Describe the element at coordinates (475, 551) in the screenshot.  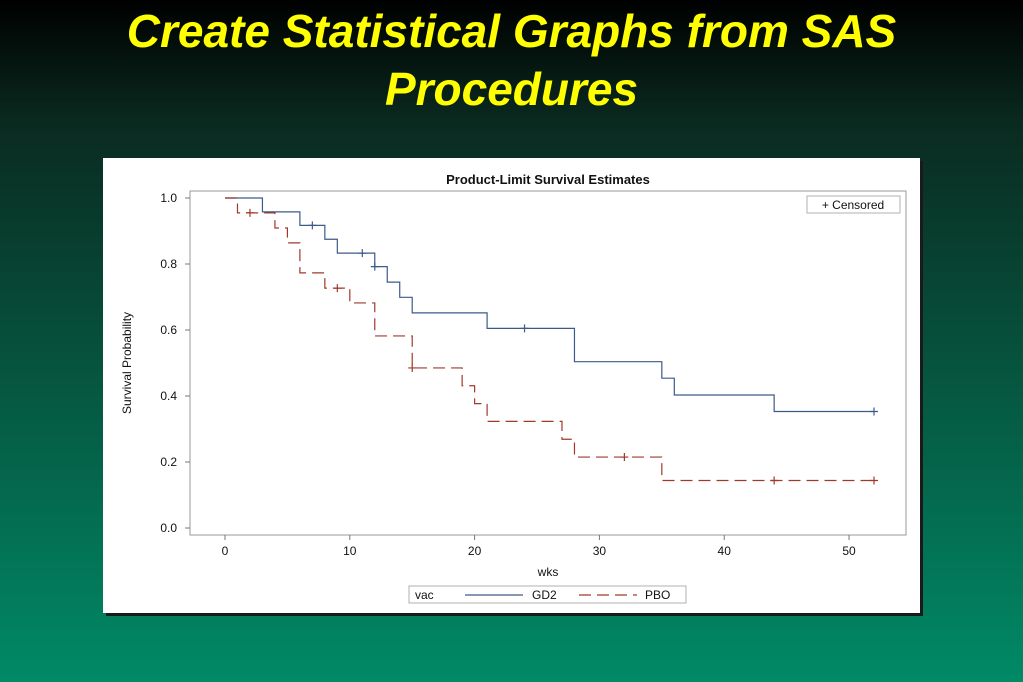
I see `x-tick-label: 20` at that location.